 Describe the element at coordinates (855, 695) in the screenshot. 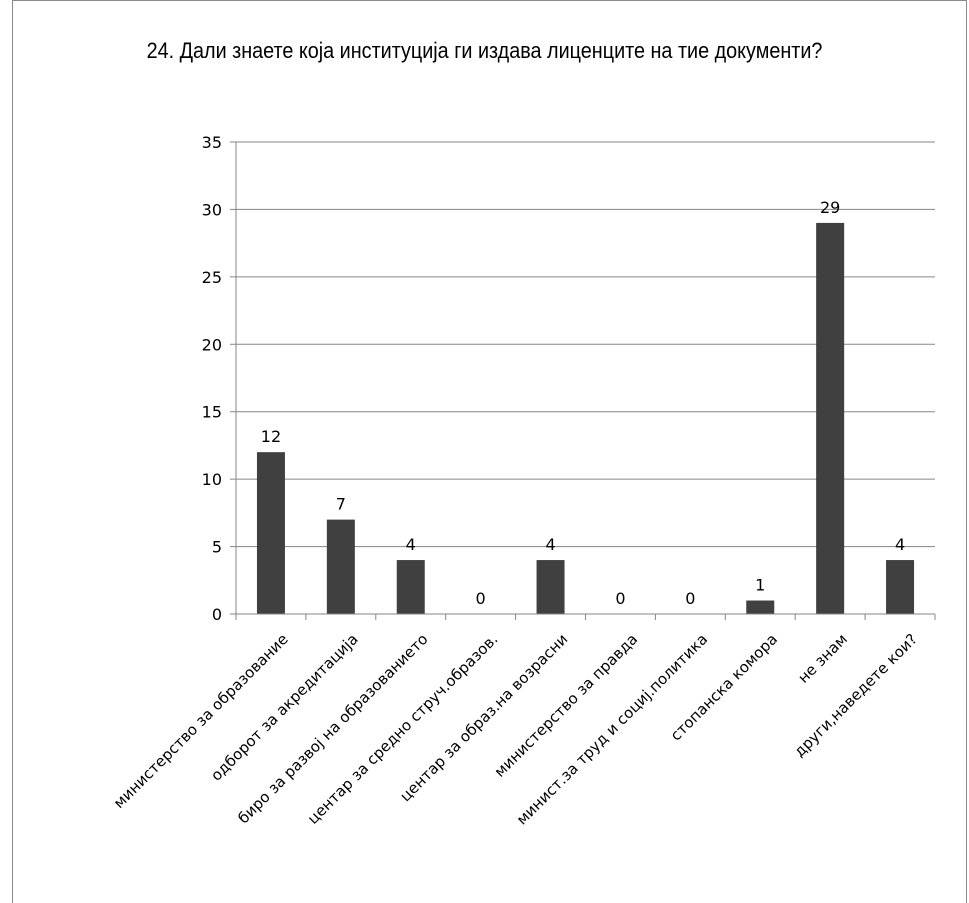

I see `x-tick-label: други,наведете кои?` at that location.